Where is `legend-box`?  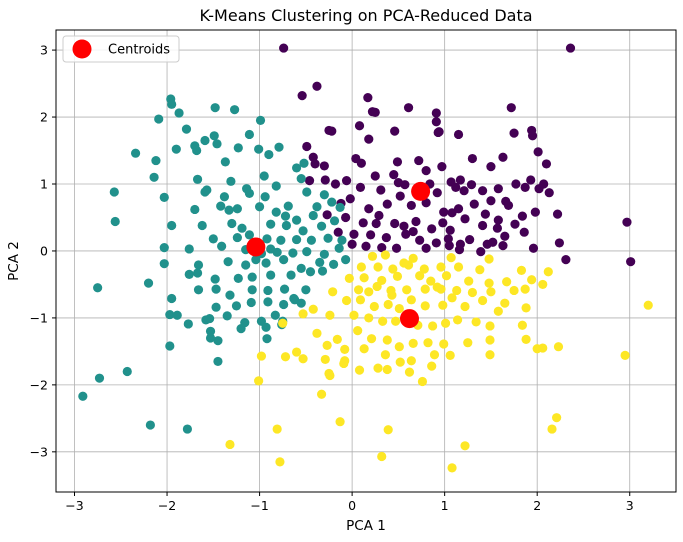 legend-box is located at coordinates (121, 49).